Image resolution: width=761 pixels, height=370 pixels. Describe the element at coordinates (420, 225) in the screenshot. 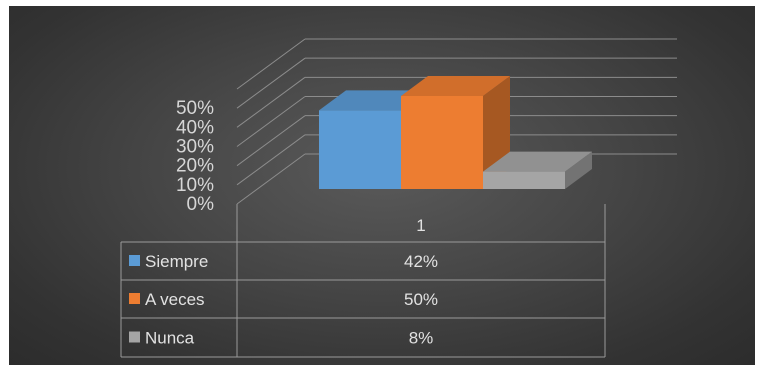

I see `category-label: 1` at that location.